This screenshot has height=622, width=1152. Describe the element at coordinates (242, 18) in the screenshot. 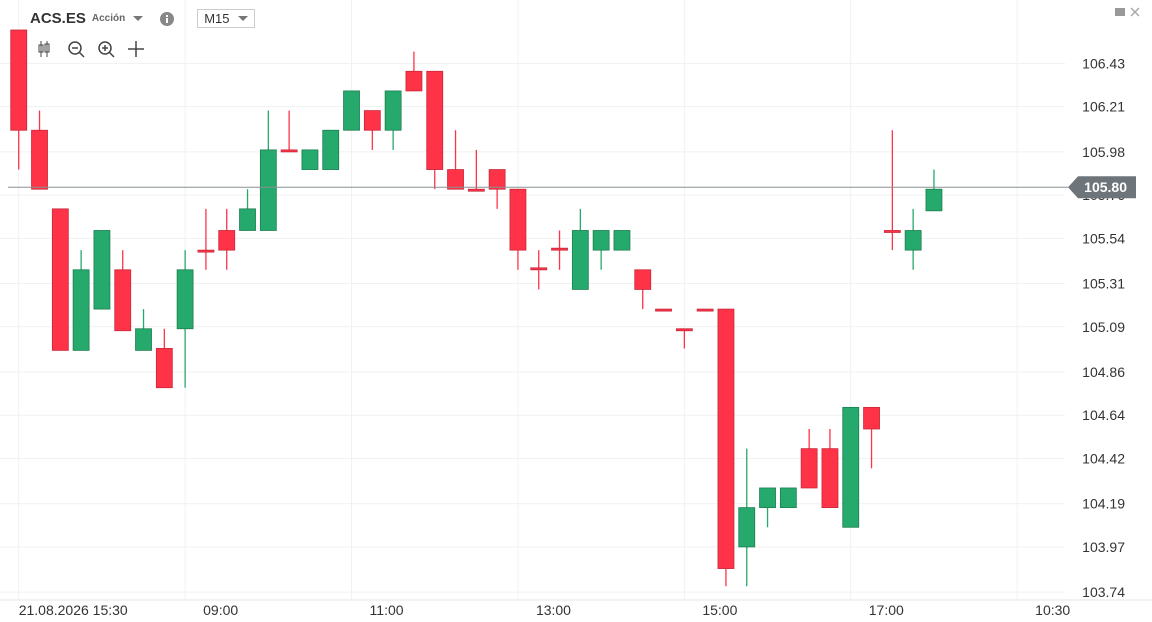

I see `dropdown-arrow` at that location.